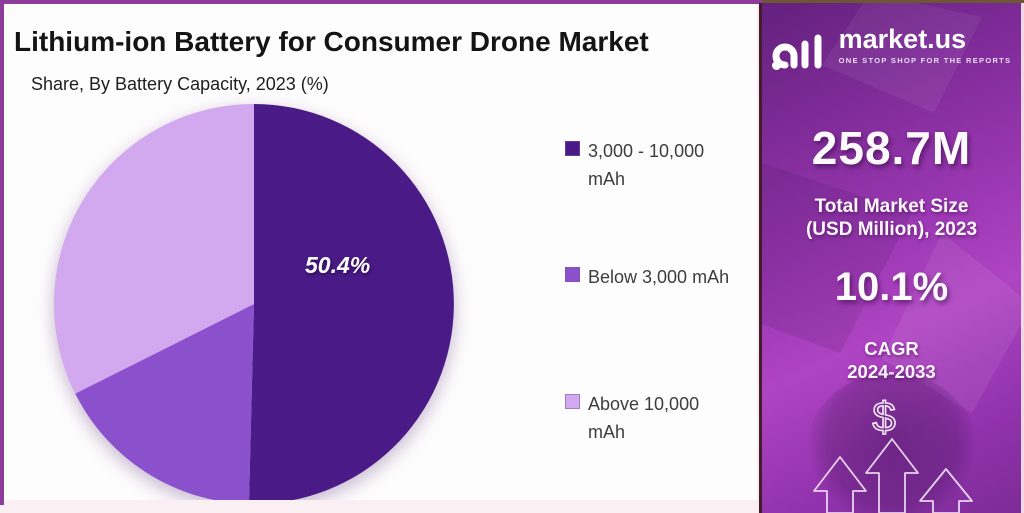  What do you see at coordinates (796, 52) in the screenshot?
I see `marketus-logo-icon` at bounding box center [796, 52].